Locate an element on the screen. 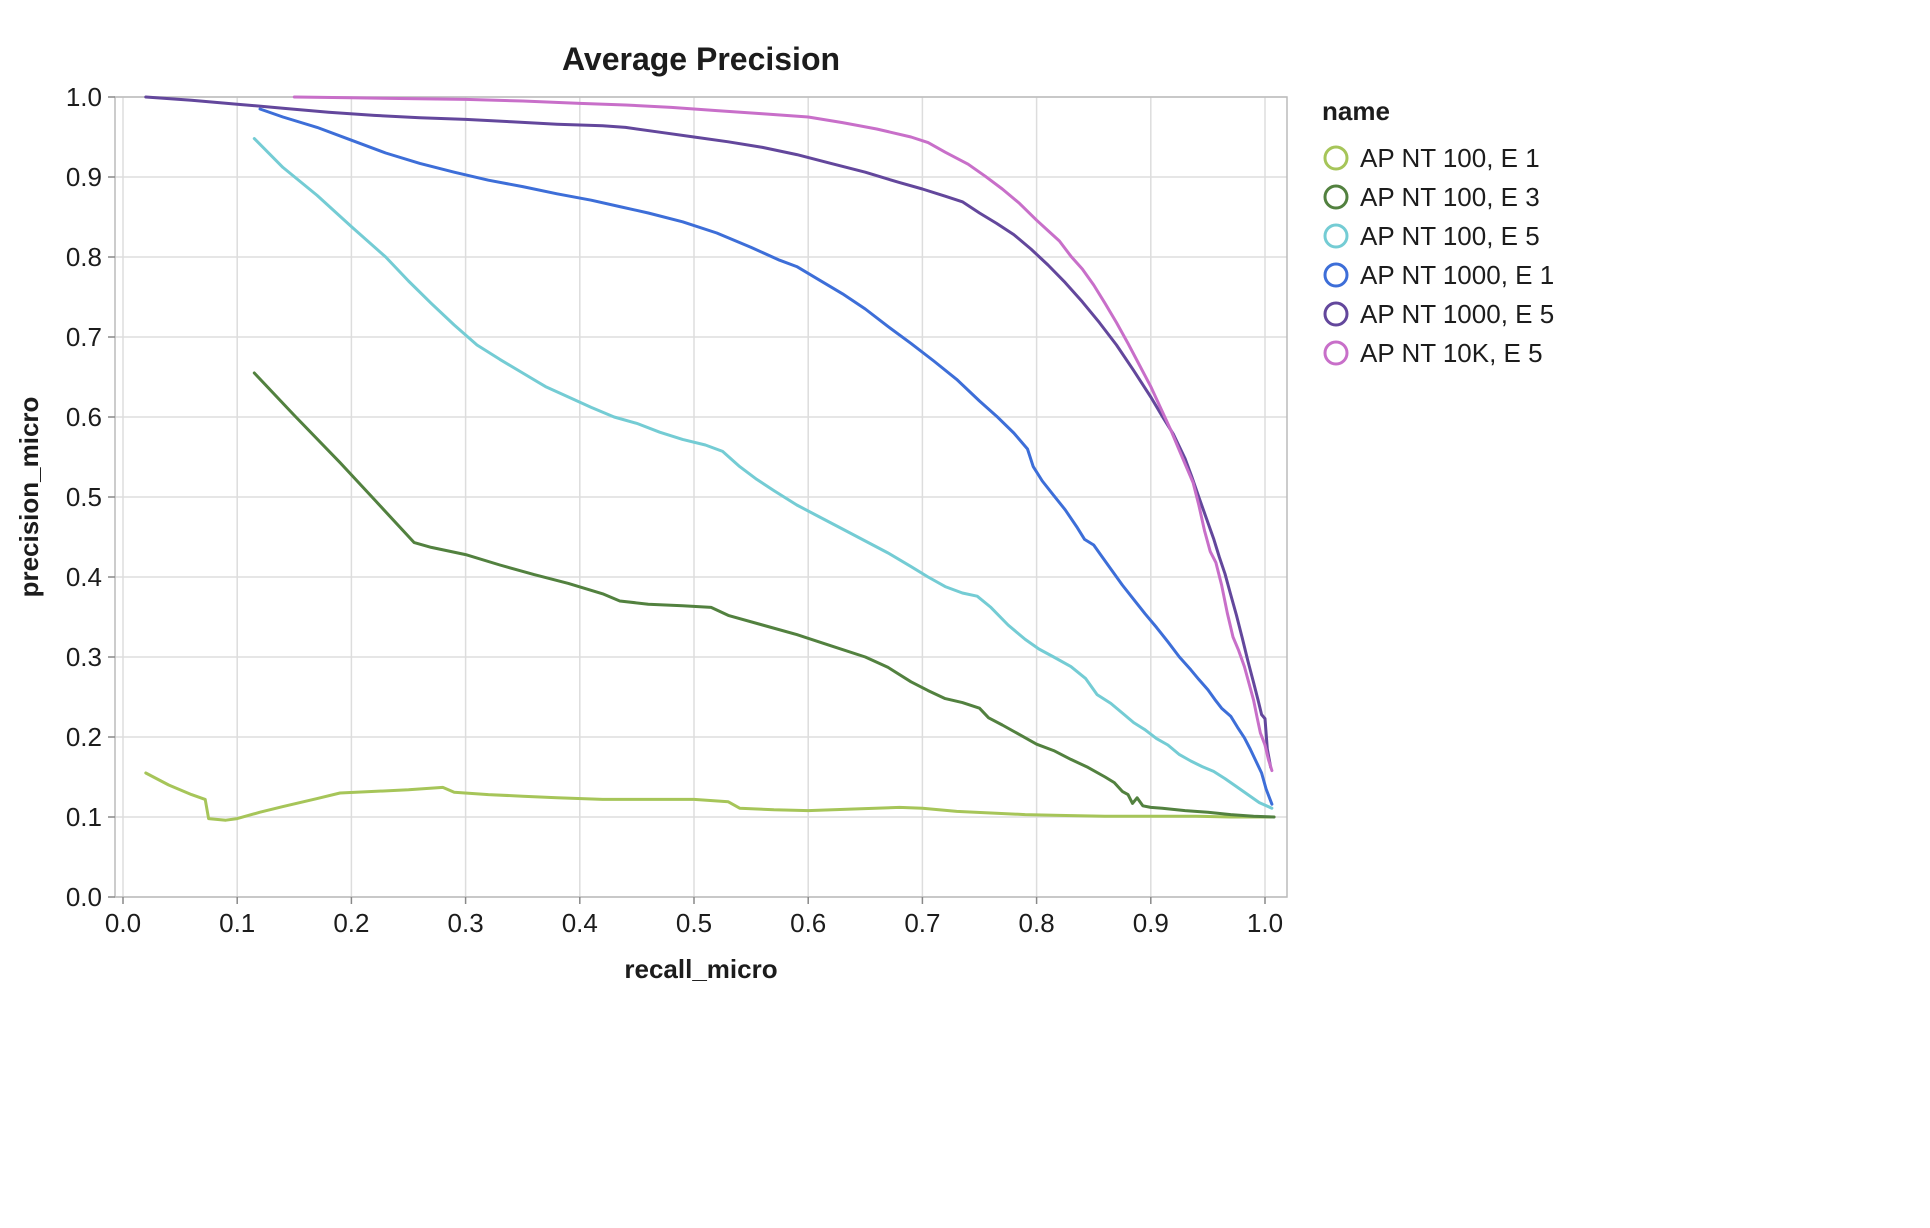  chart-title: Average Precision is located at coordinates (701, 59).